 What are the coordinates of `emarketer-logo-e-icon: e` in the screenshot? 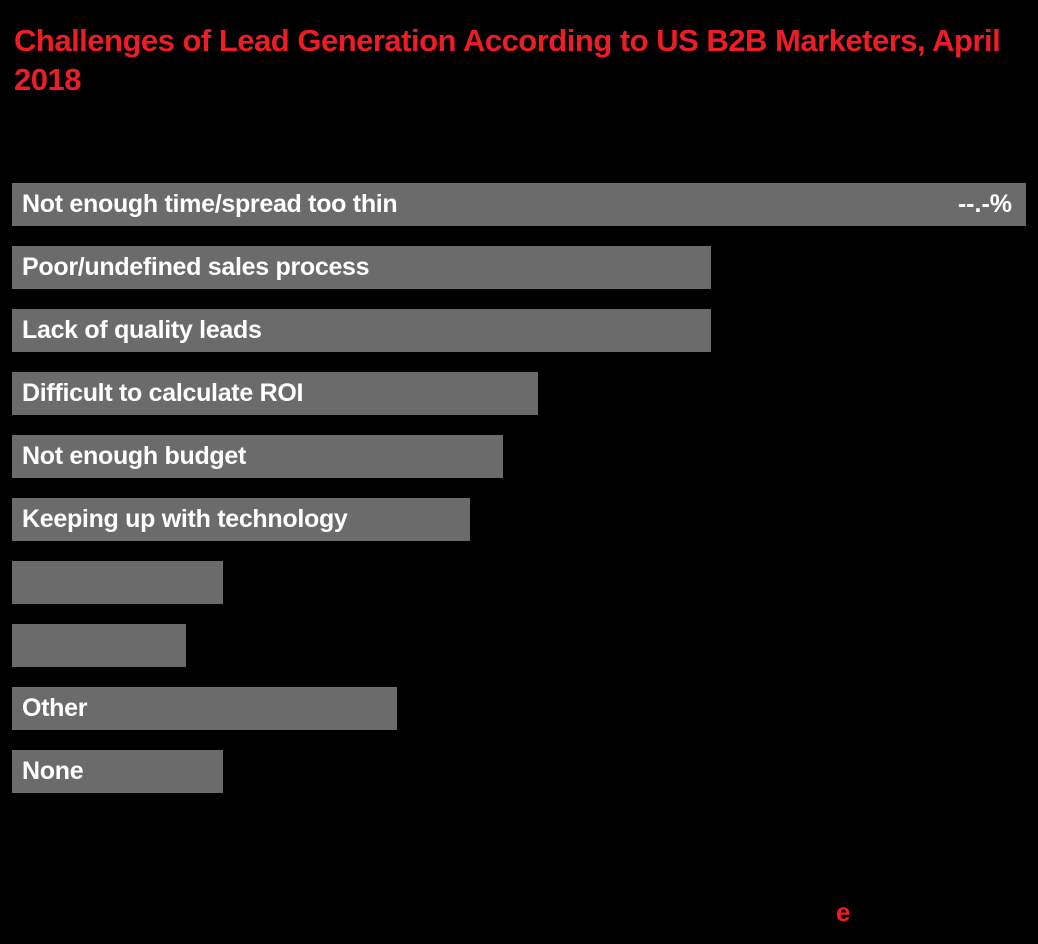 It's located at (843, 912).